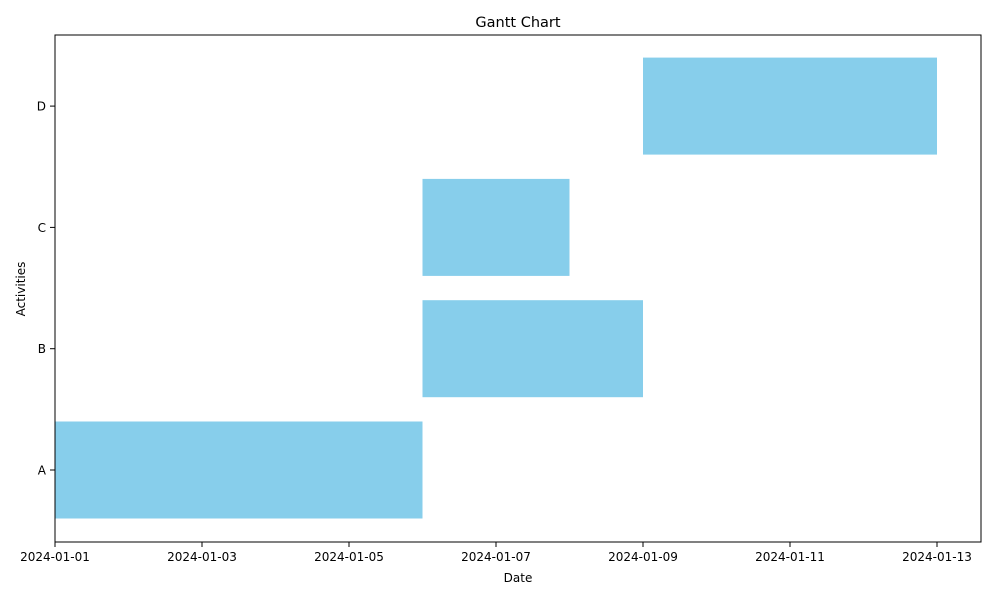 Image resolution: width=1000 pixels, height=600 pixels. I want to click on x-tick-label: 2024-01-05, so click(349, 557).